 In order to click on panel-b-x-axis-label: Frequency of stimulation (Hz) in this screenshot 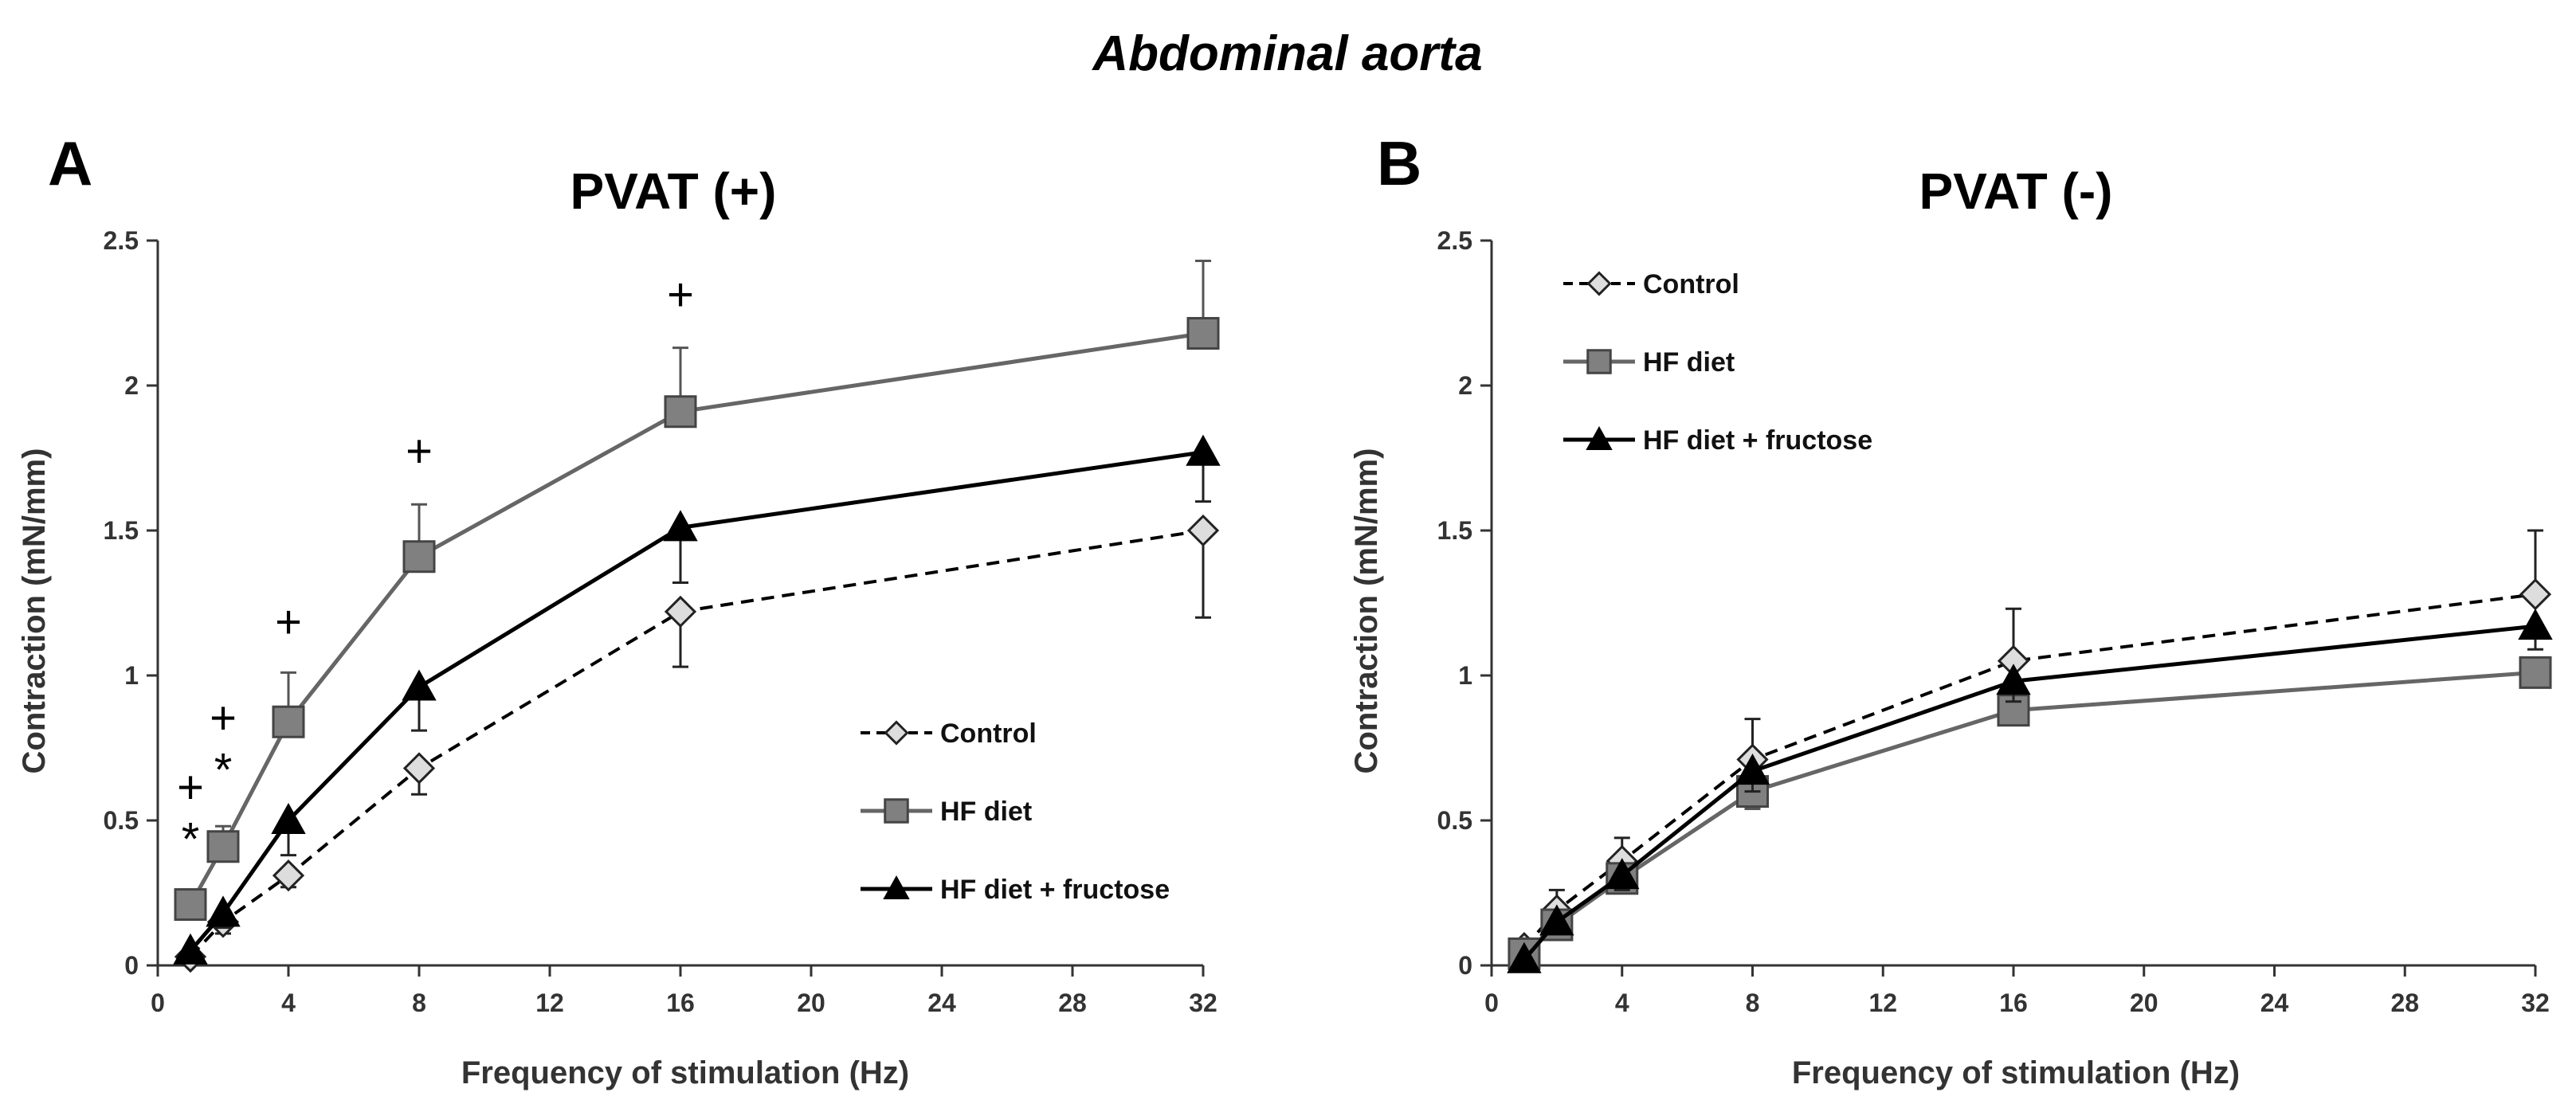, I will do `click(2016, 1072)`.